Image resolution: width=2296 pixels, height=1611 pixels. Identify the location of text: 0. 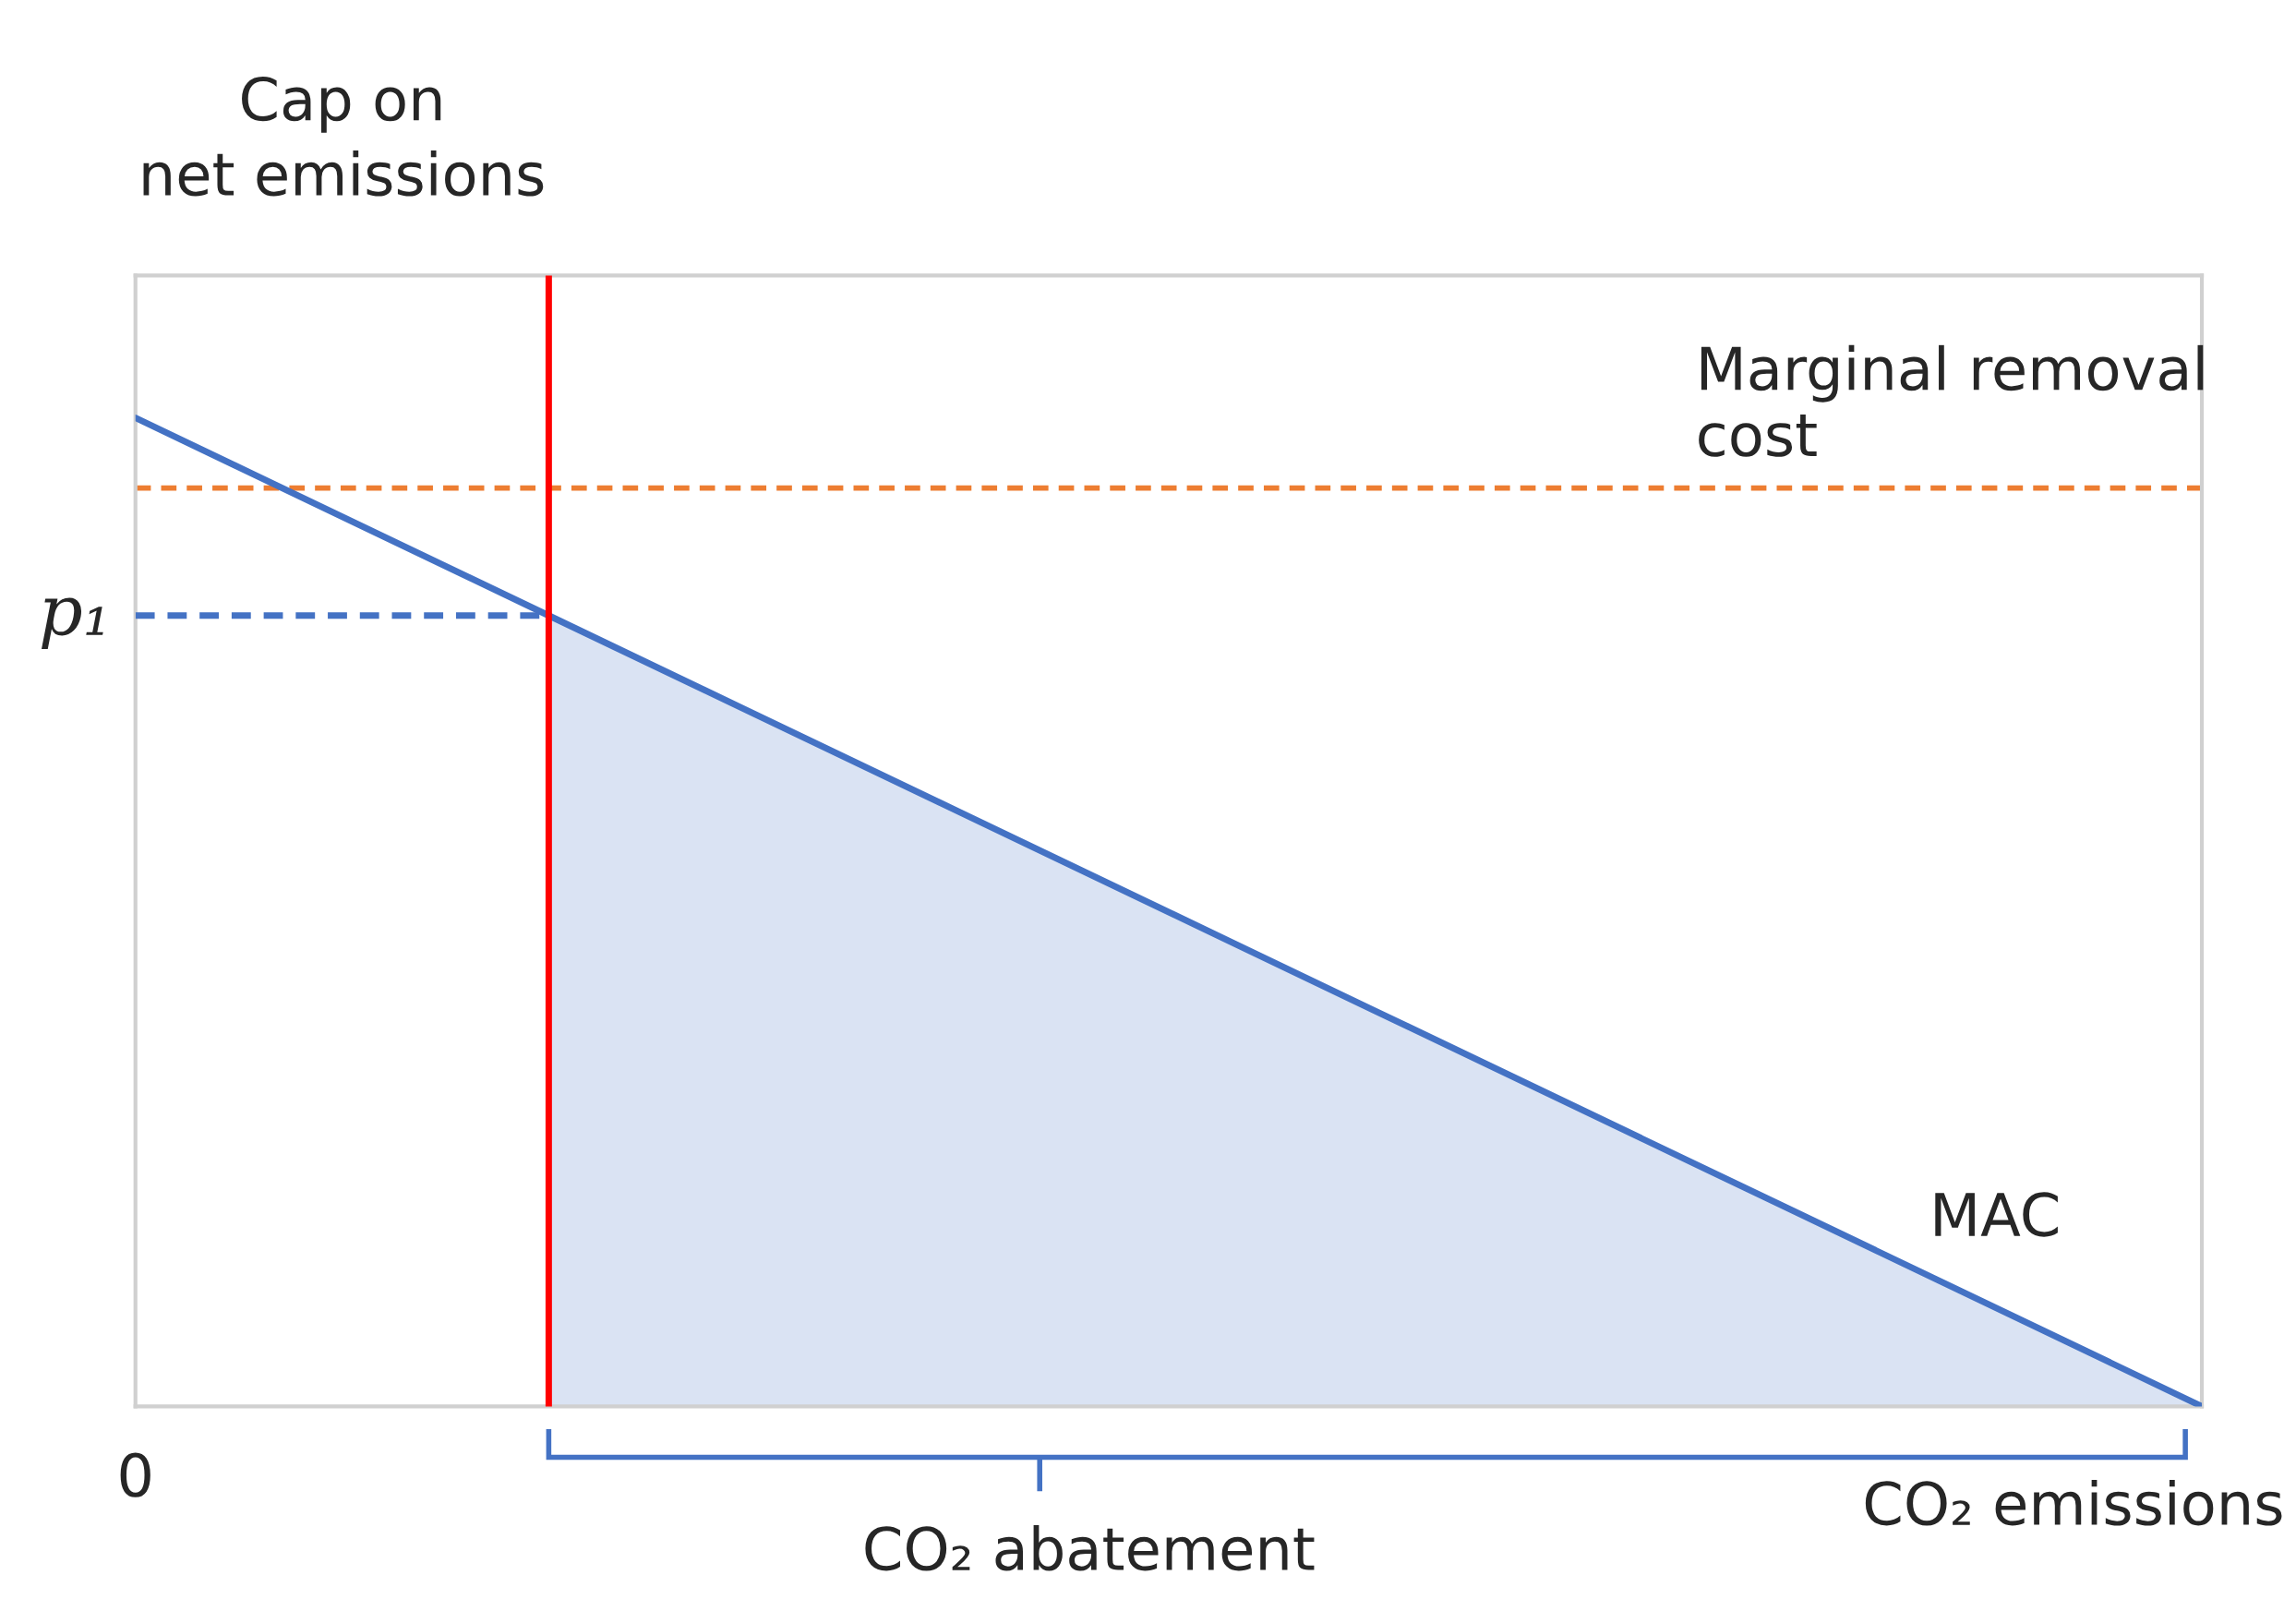
(135, 1475).